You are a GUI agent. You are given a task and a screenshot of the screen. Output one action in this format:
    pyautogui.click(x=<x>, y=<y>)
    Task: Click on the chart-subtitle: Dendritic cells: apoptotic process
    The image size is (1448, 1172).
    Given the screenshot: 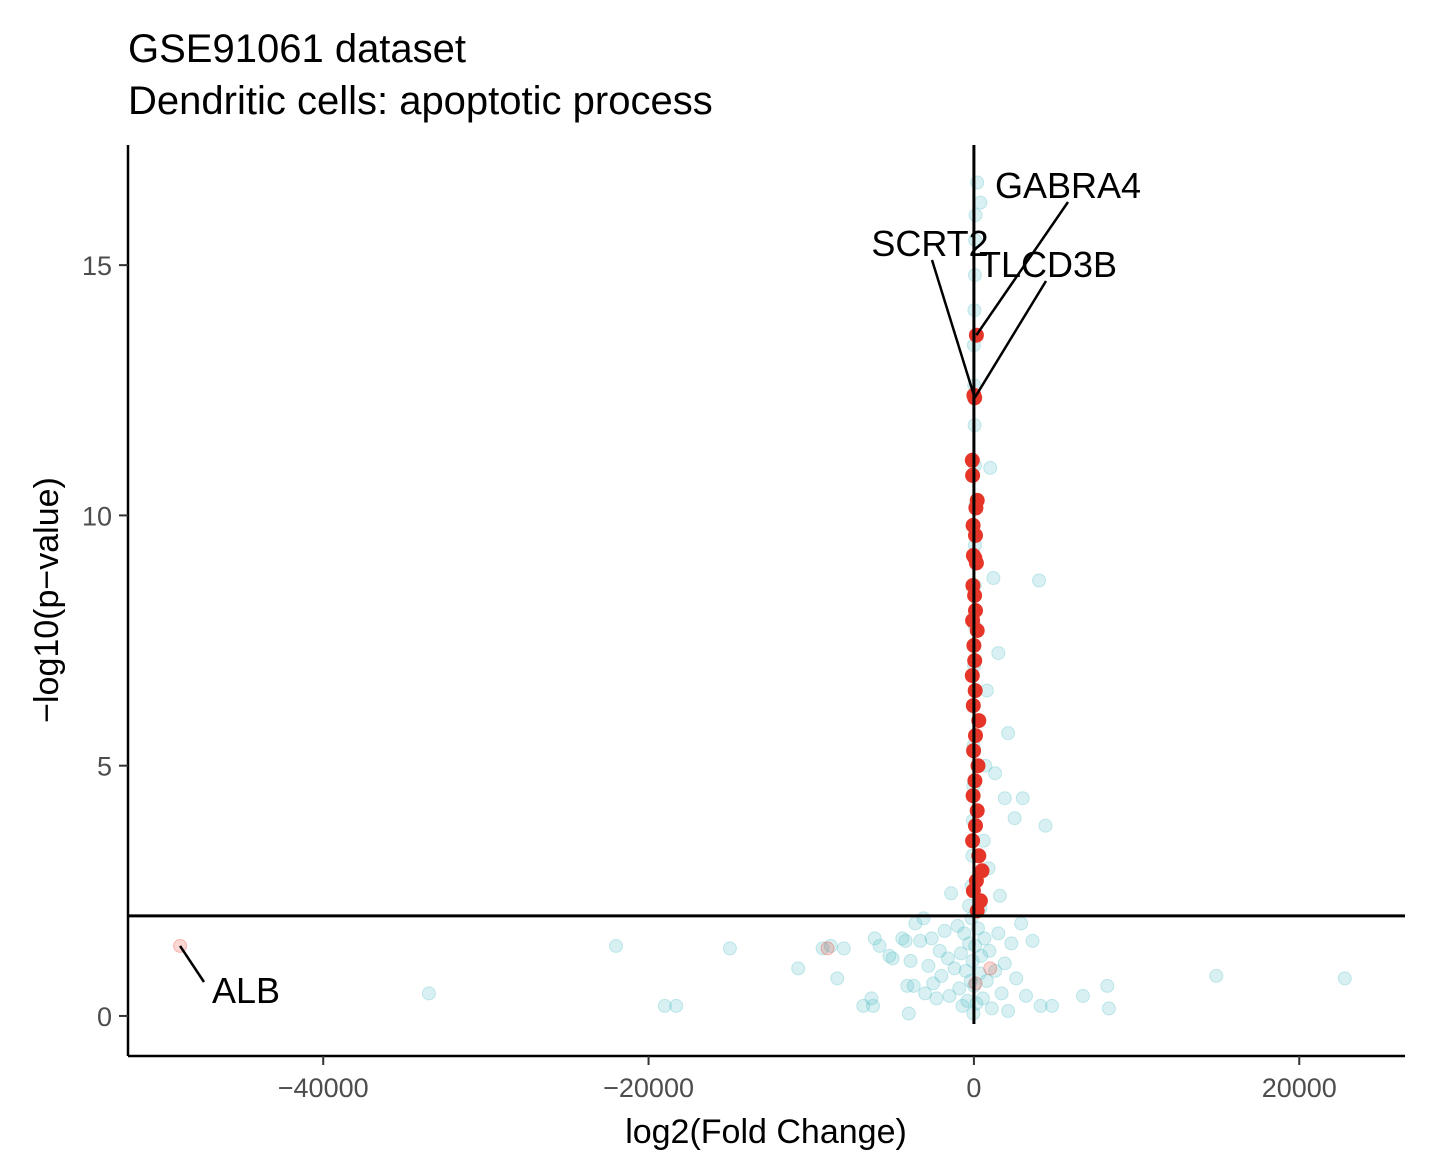 What is the action you would take?
    pyautogui.click(x=420, y=101)
    